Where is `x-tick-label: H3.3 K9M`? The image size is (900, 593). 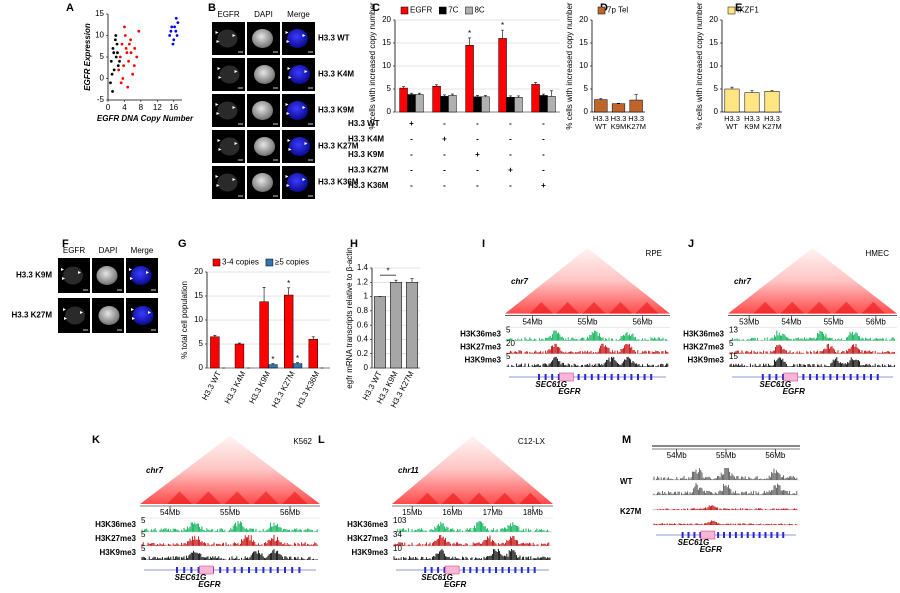 x-tick-label: H3.3 K9M is located at coordinates (752, 123).